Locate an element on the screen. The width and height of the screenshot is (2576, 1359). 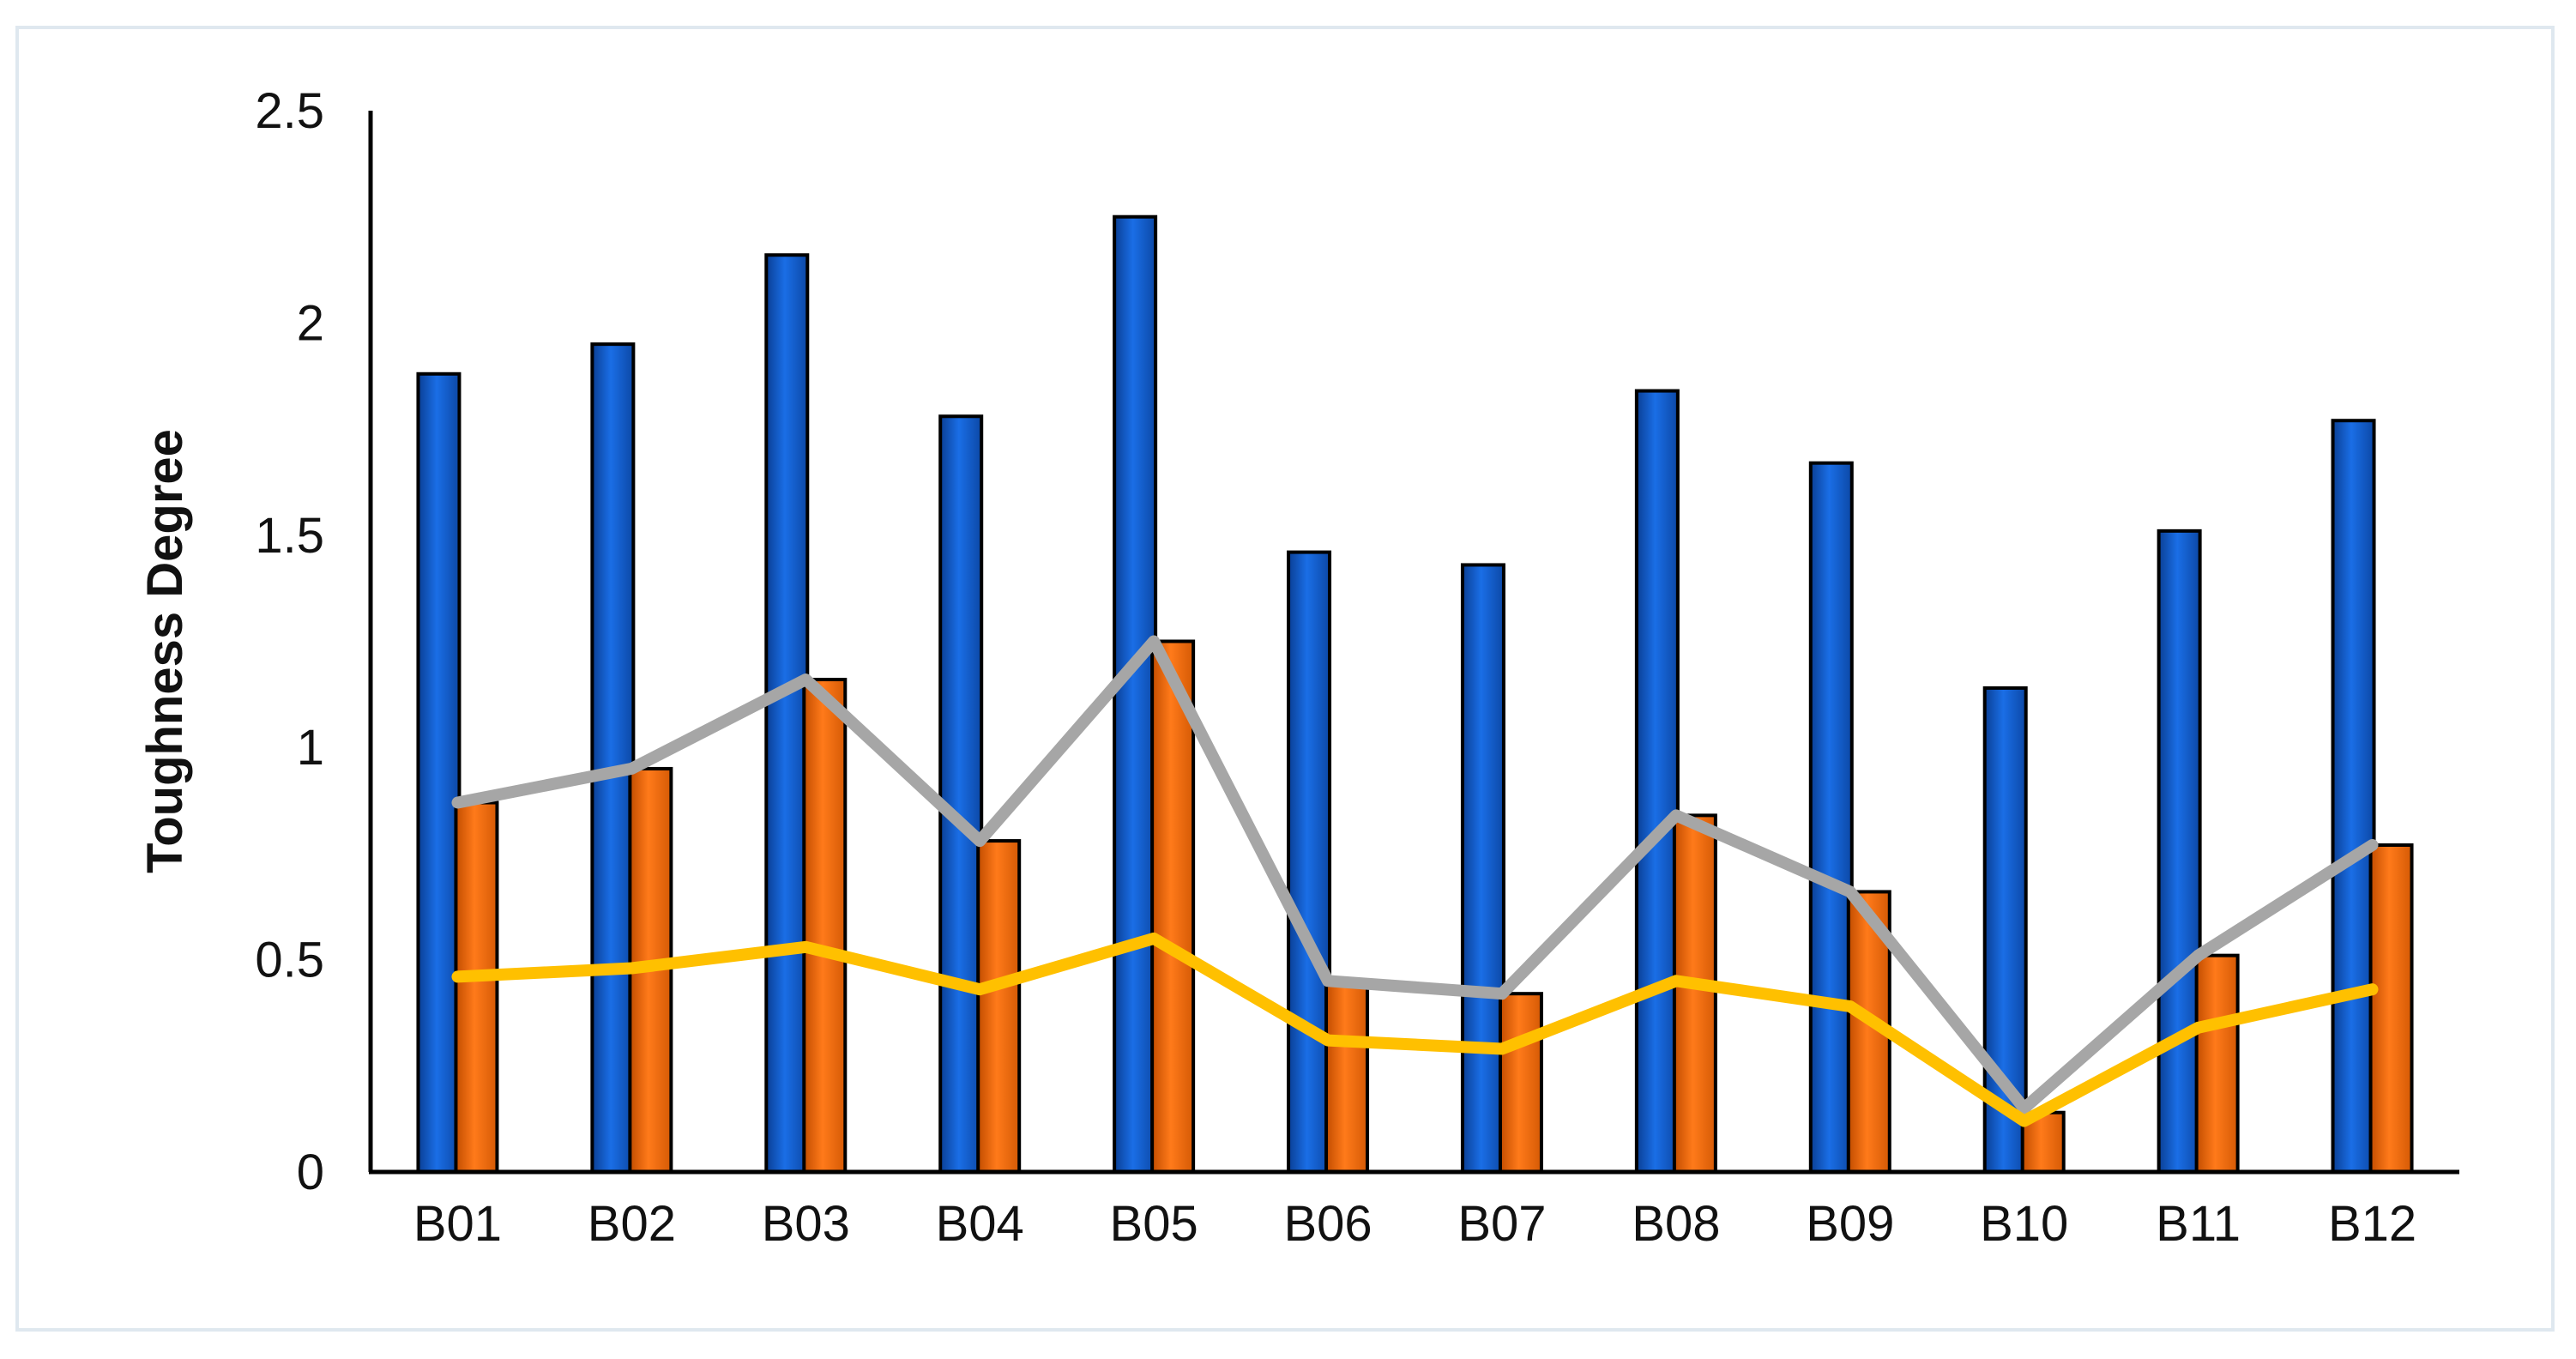
bar-series-1-b02 is located at coordinates (613, 758).